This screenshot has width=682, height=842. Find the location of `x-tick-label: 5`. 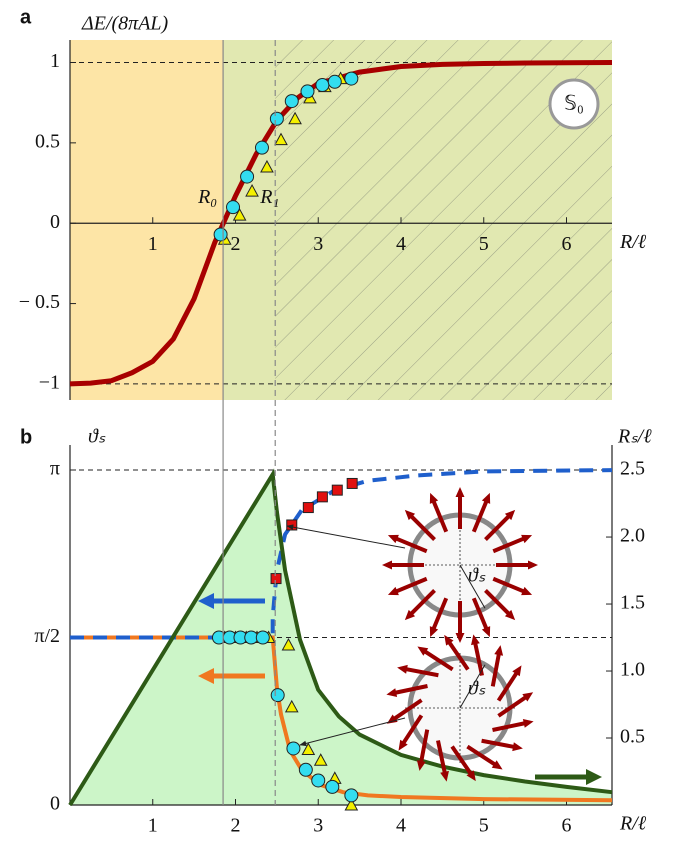

x-tick-label: 5 is located at coordinates (484, 826).